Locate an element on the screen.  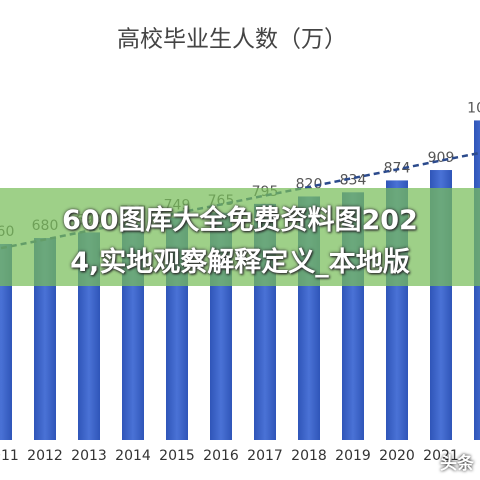
data-label: 834 is located at coordinates (353, 180).